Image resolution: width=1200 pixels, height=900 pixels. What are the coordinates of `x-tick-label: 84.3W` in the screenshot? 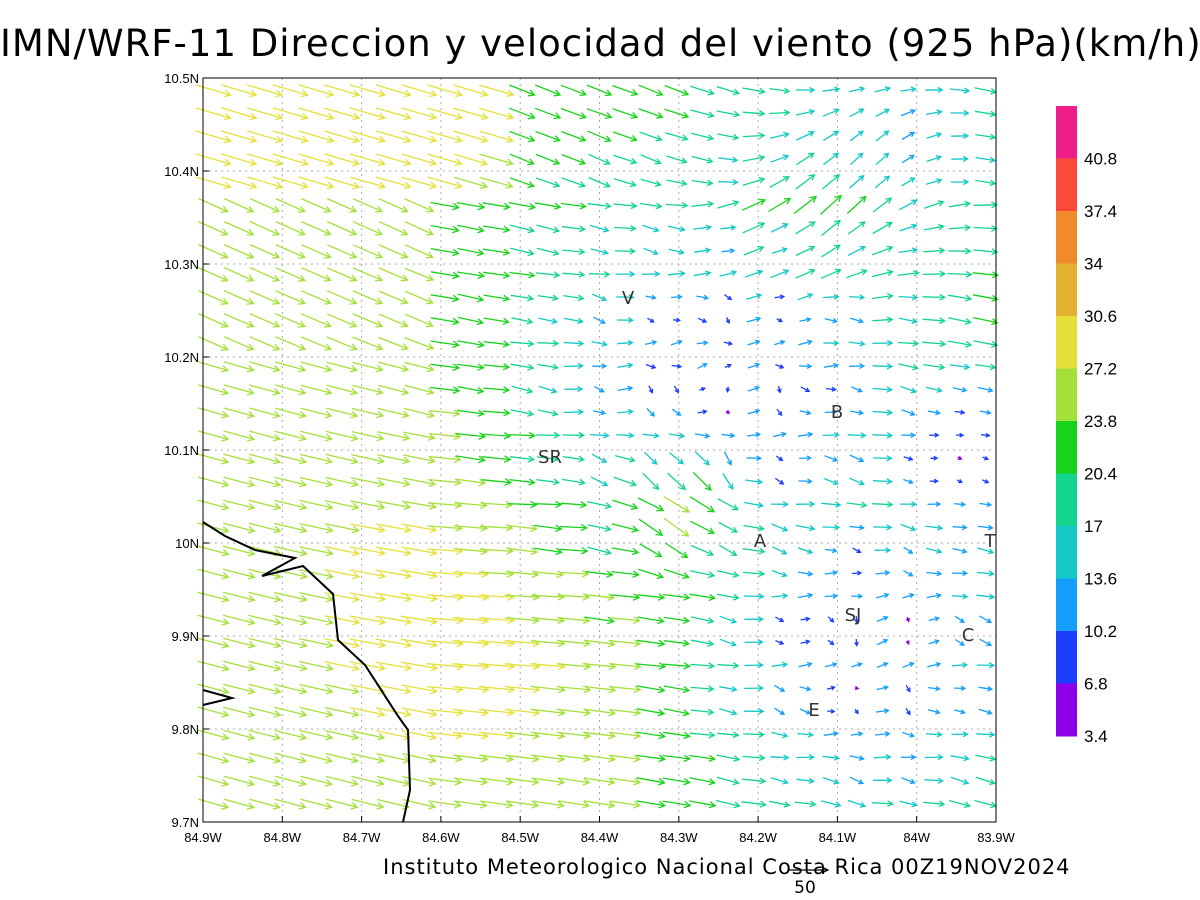 It's located at (679, 837).